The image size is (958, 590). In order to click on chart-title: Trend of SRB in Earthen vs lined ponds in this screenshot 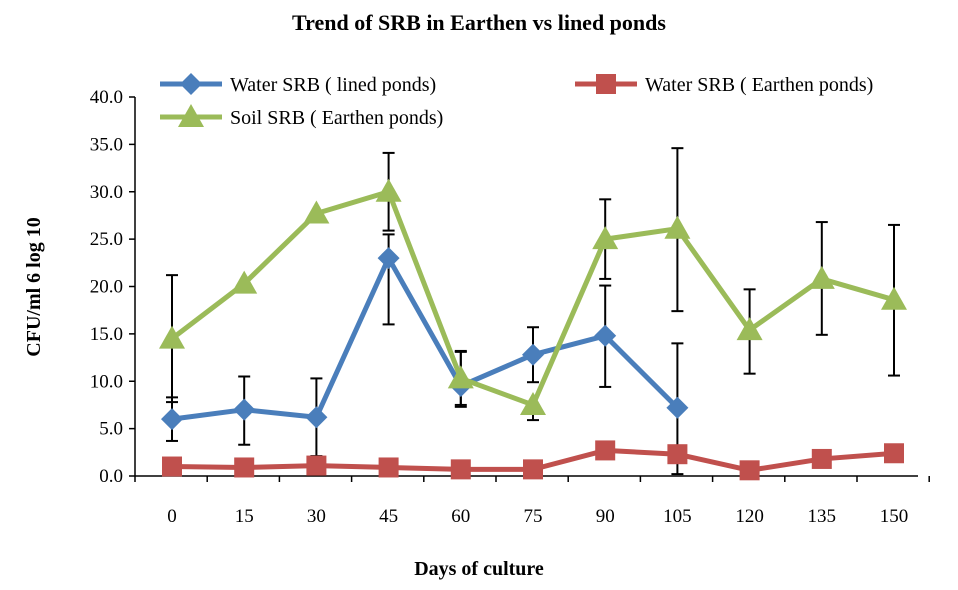, I will do `click(479, 22)`.